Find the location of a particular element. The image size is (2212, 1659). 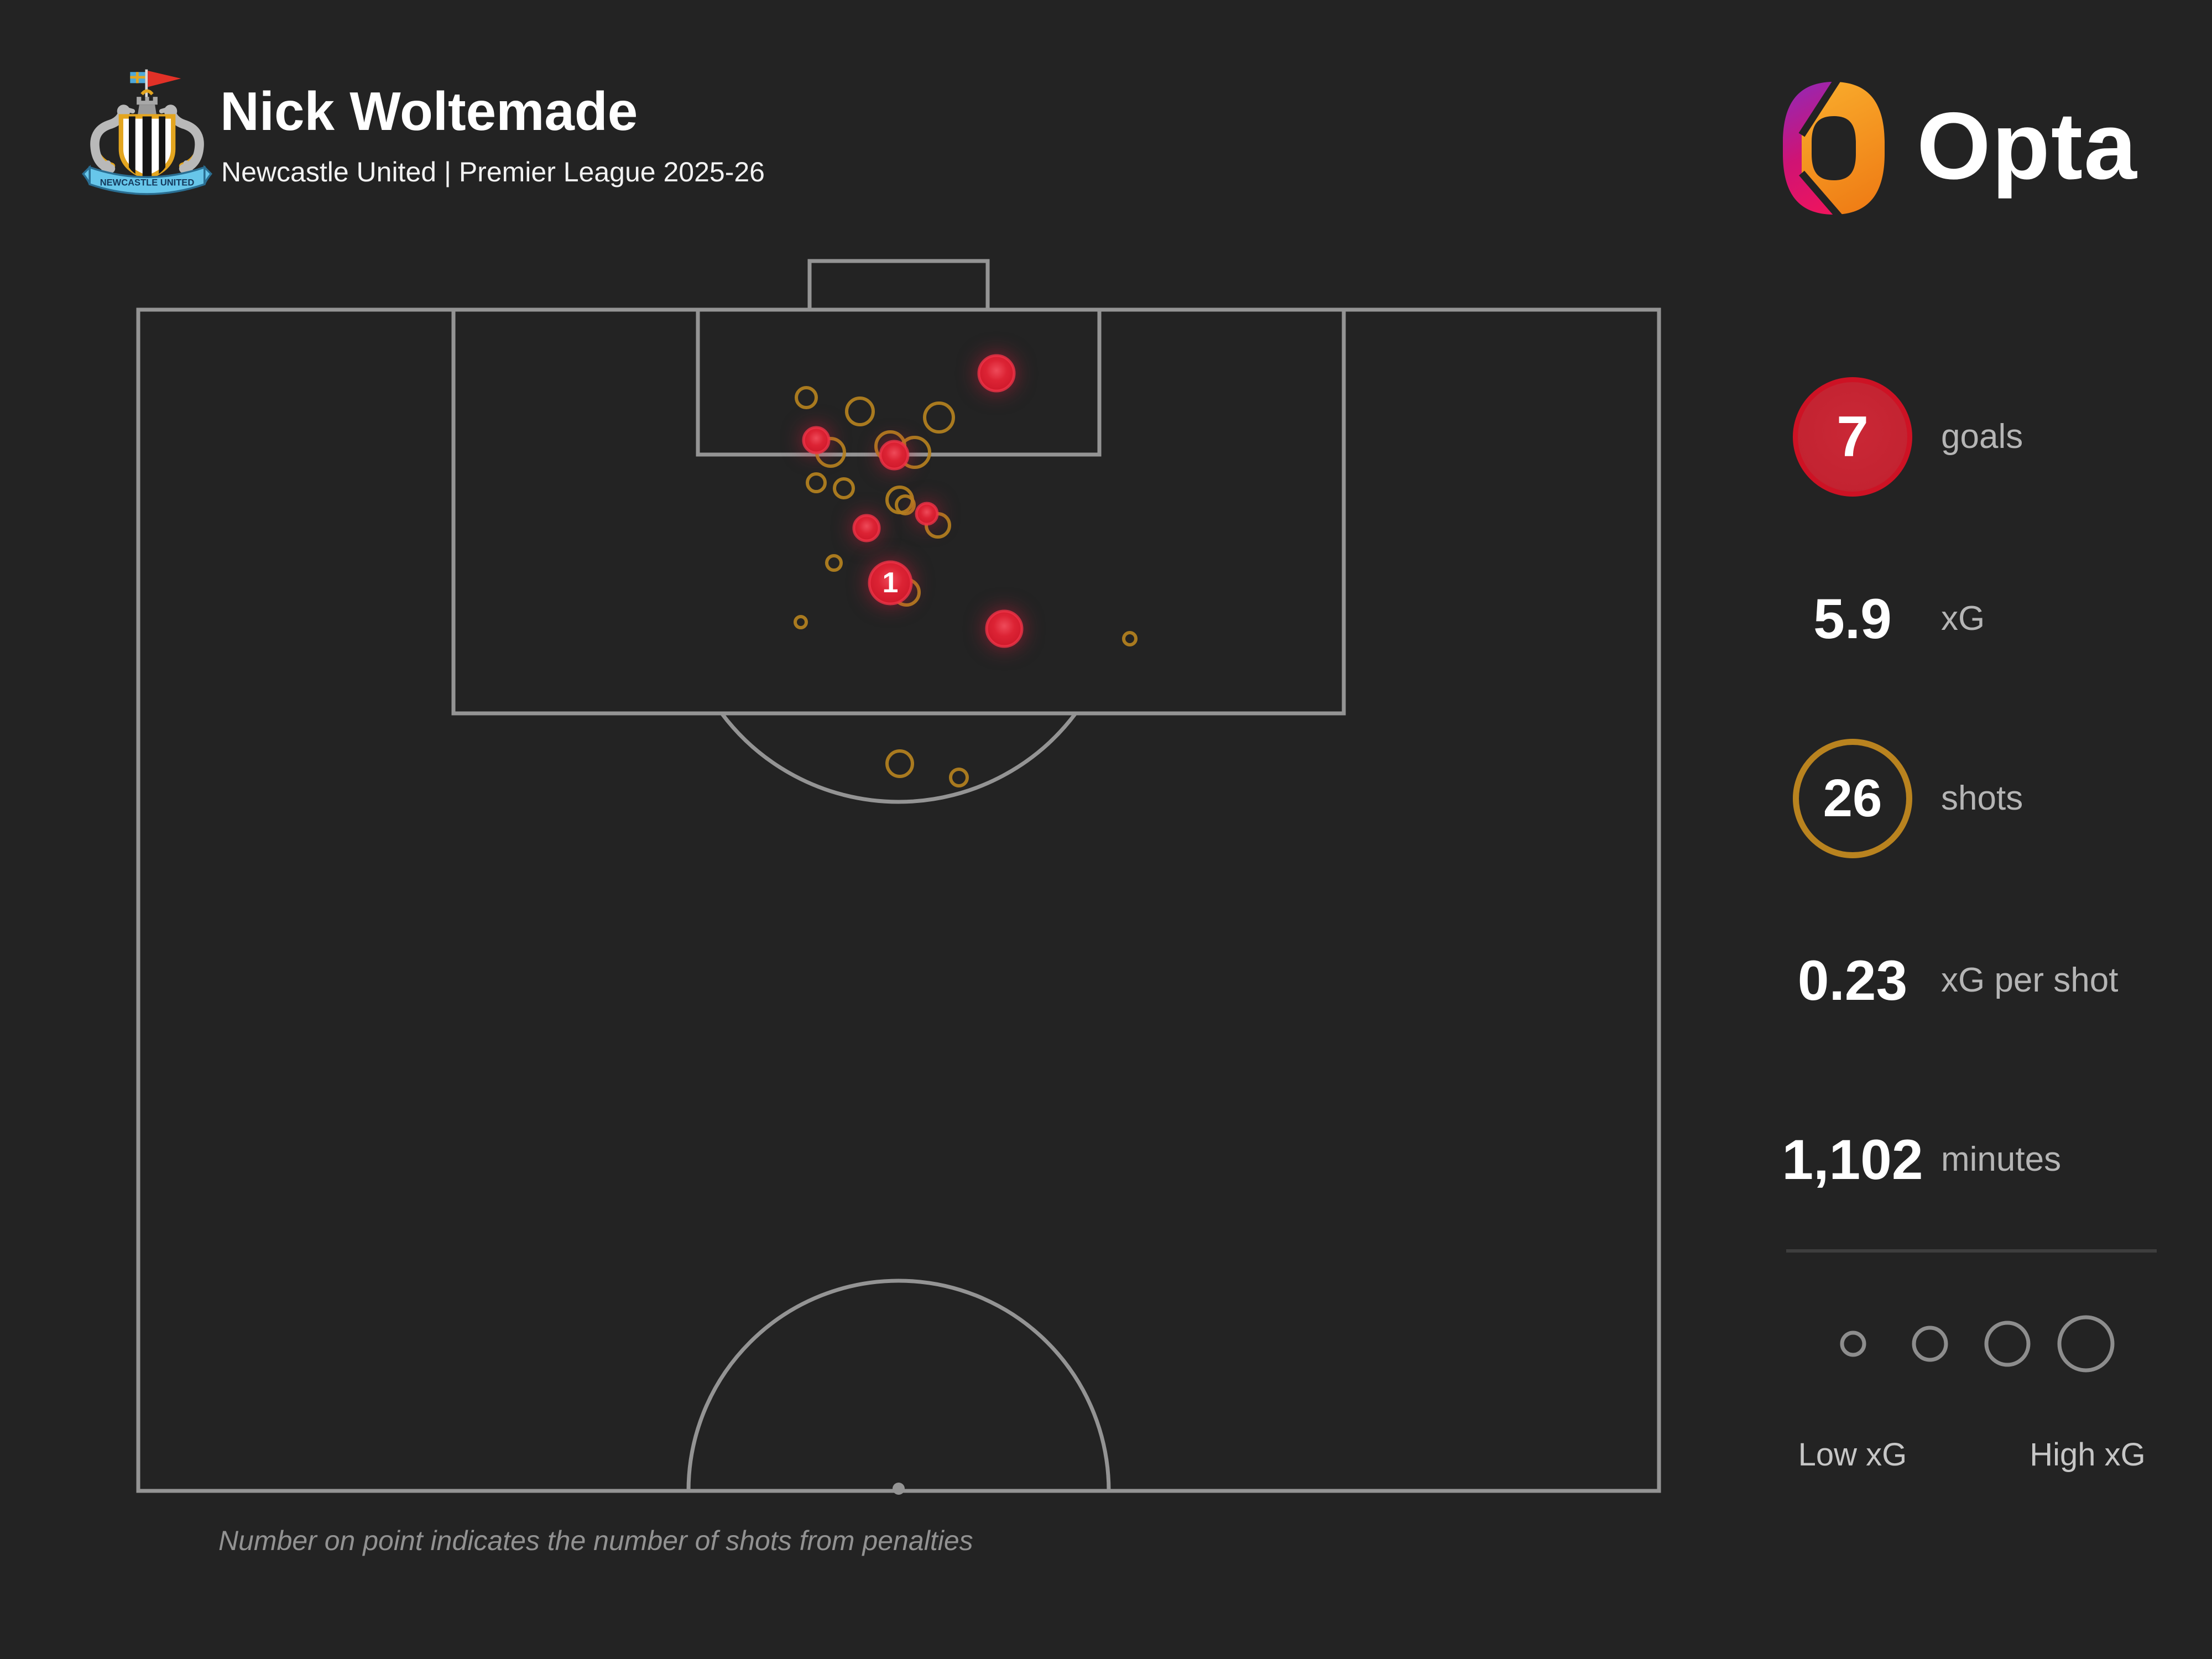

opta-logo-icon is located at coordinates (1834, 148).